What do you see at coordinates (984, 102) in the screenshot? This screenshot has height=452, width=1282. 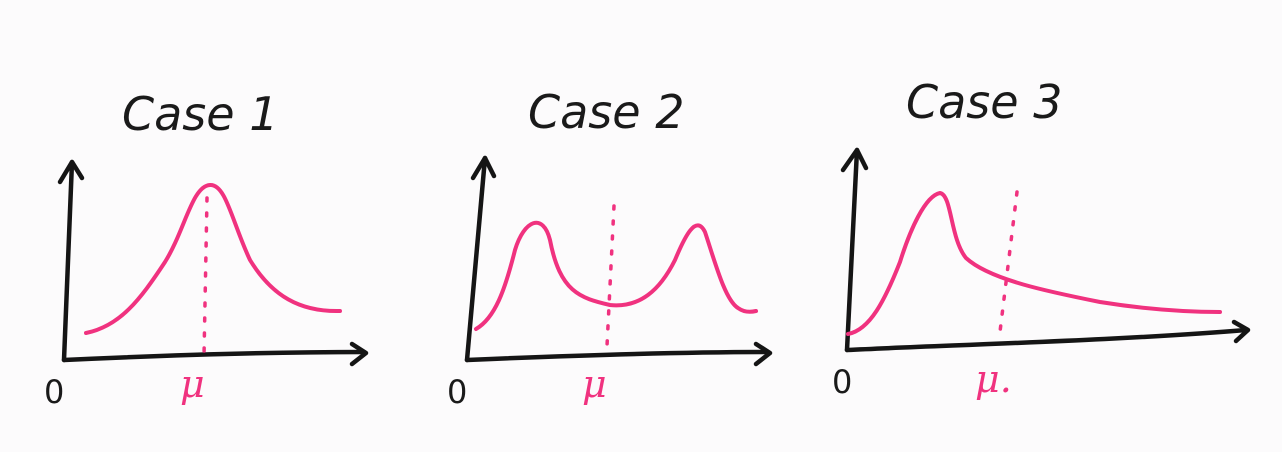 I see `panel-title: Case 3` at bounding box center [984, 102].